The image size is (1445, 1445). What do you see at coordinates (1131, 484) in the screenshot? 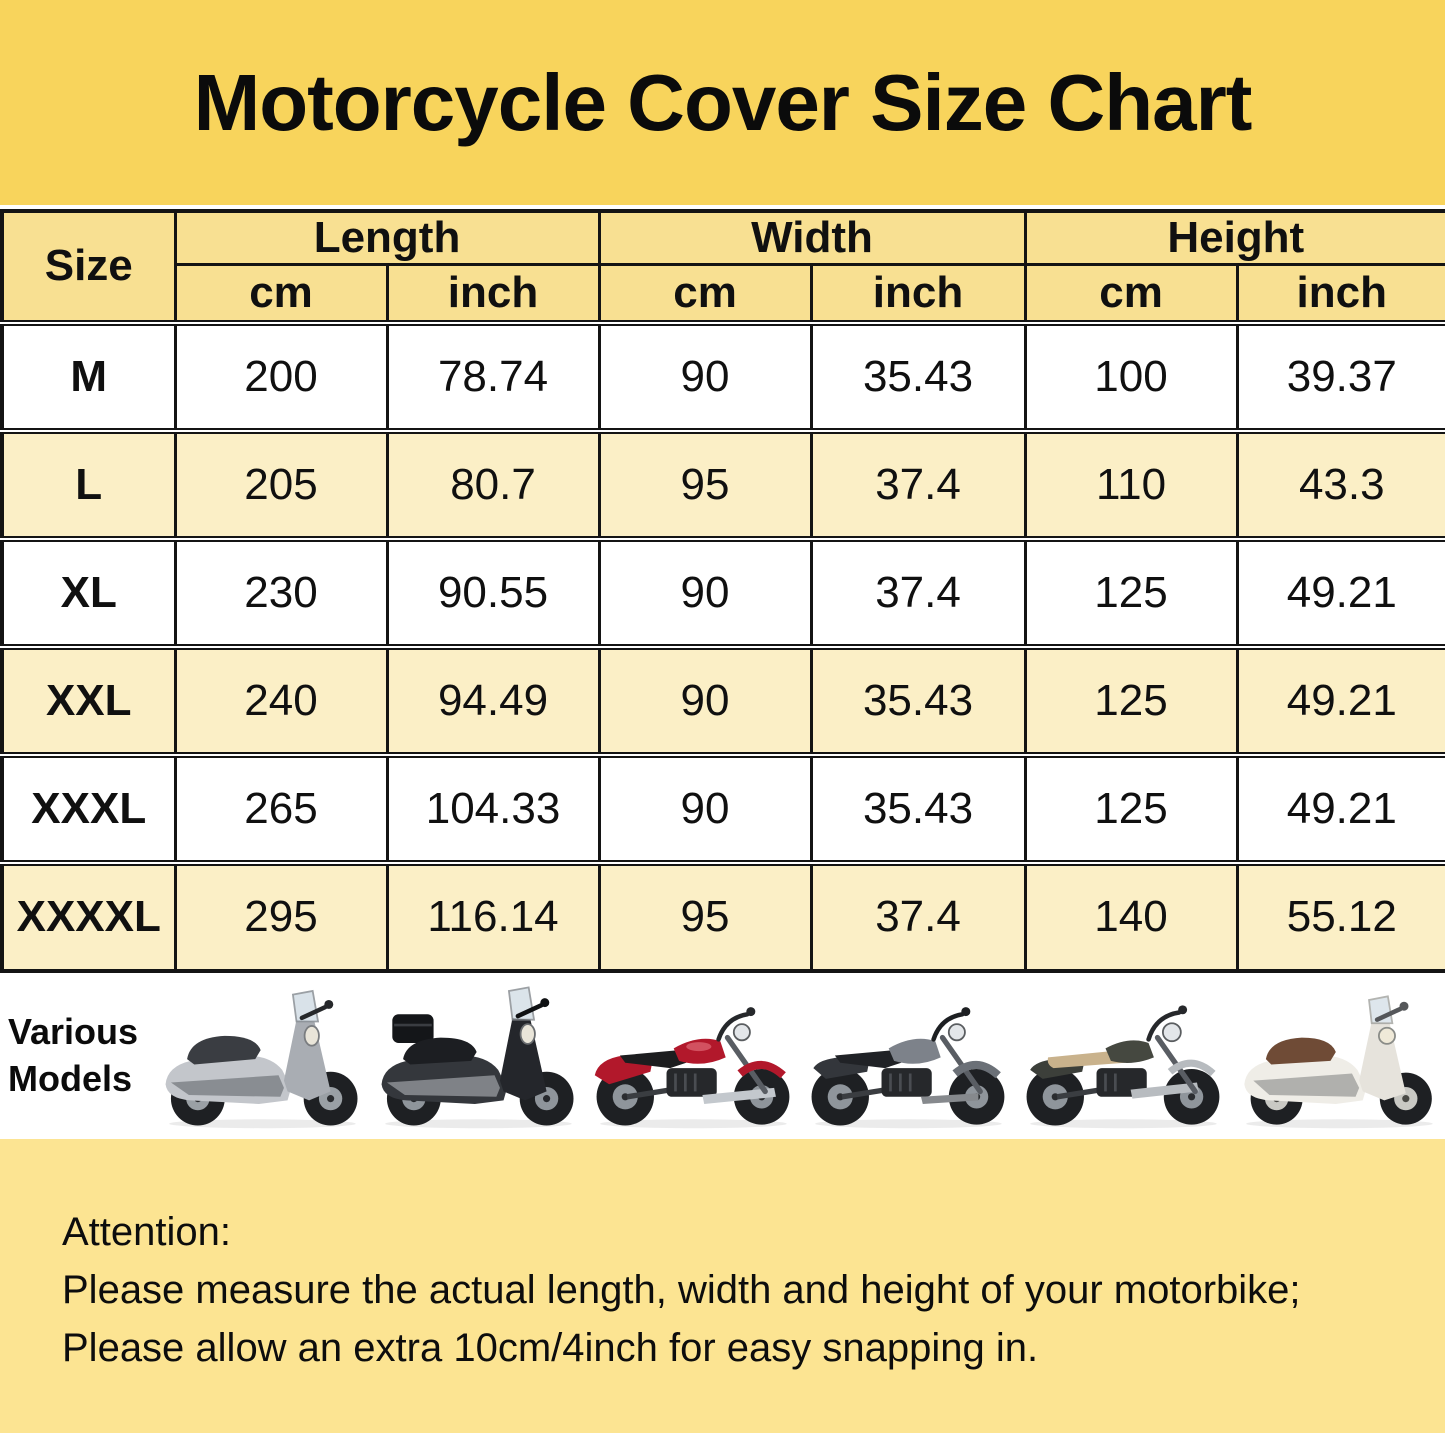
I see `cell-l-height-cm: 110` at bounding box center [1131, 484].